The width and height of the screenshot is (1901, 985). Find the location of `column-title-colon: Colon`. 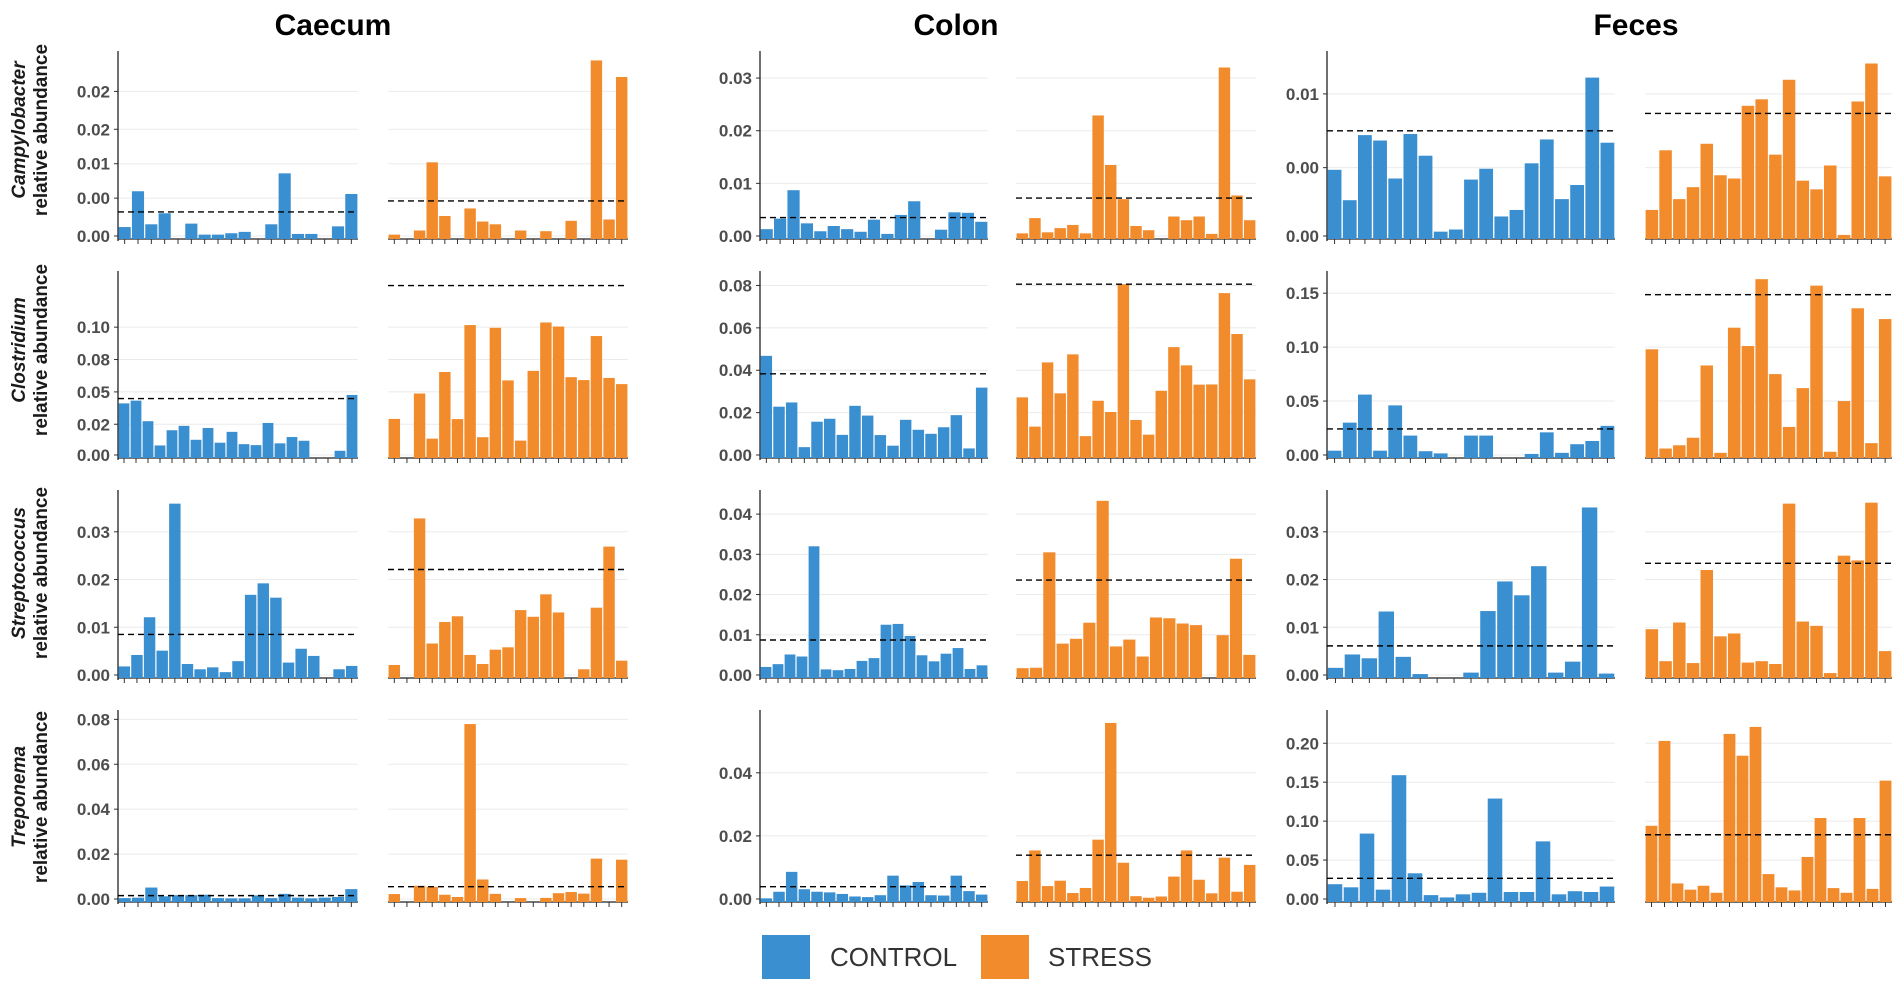

column-title-colon: Colon is located at coordinates (956, 25).